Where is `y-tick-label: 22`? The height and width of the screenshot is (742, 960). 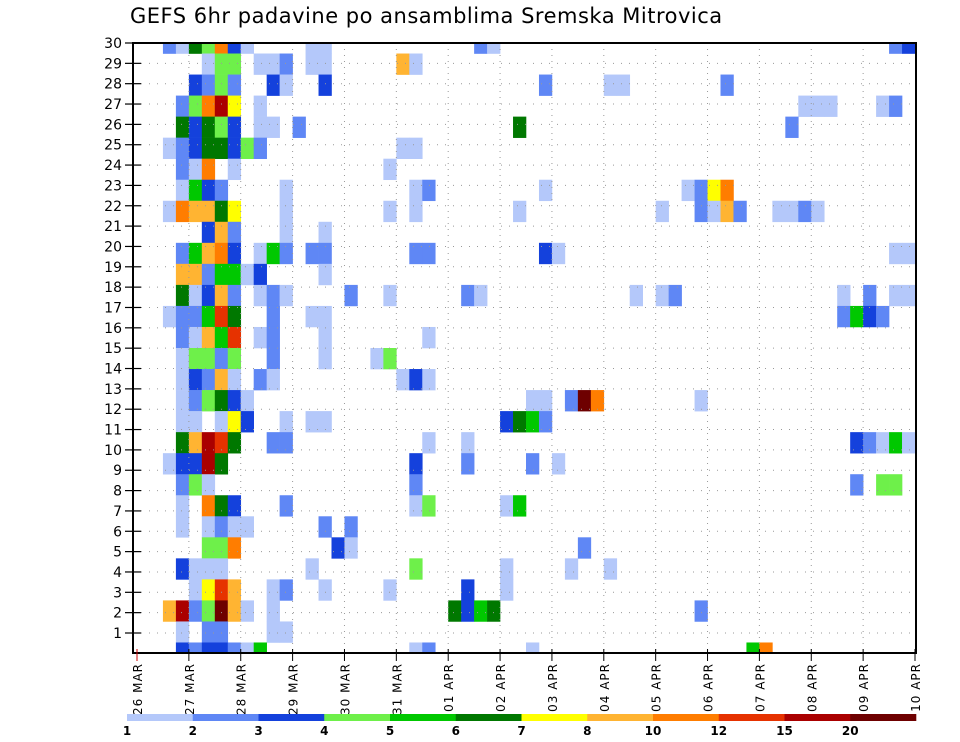 y-tick-label: 22 is located at coordinates (113, 207).